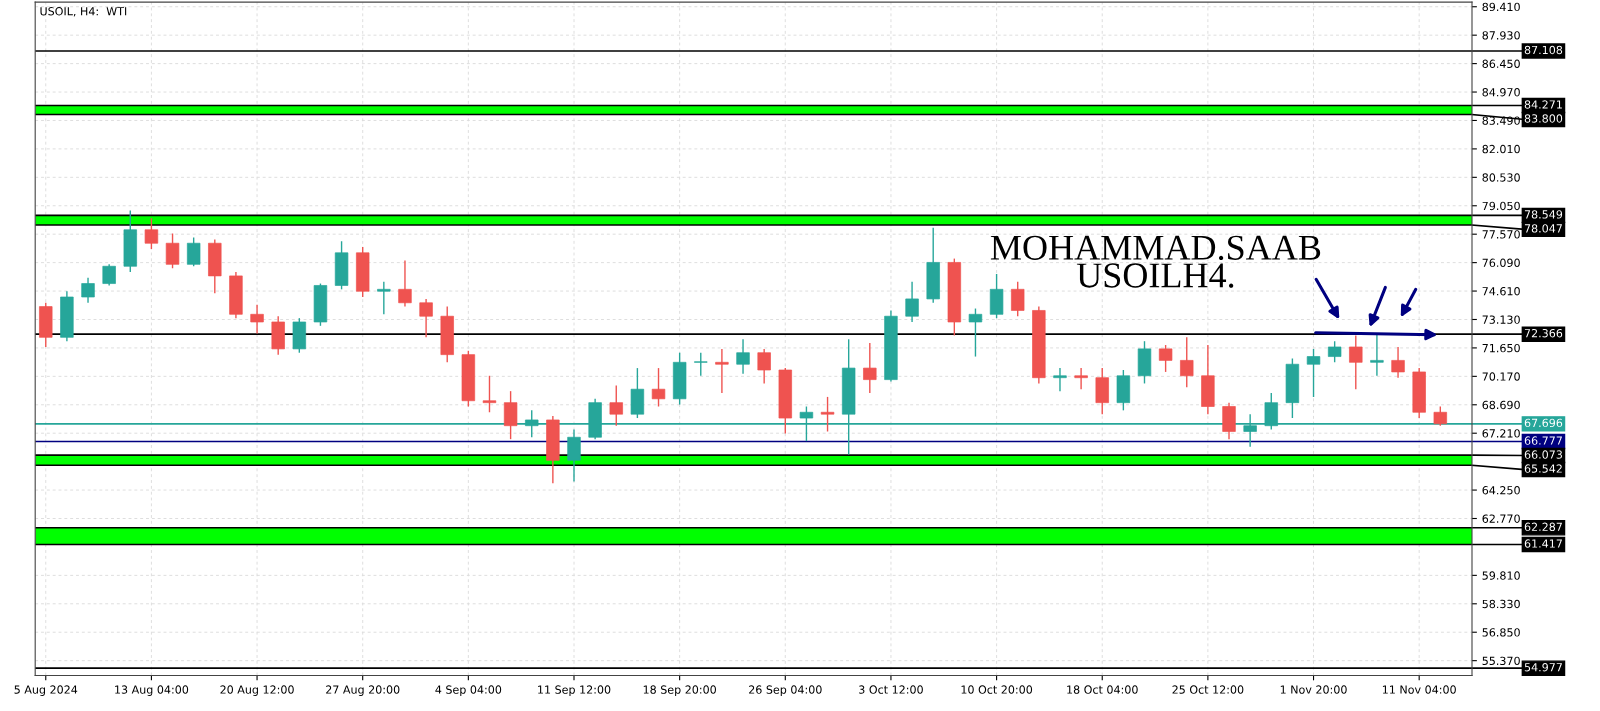 The width and height of the screenshot is (1600, 711). What do you see at coordinates (891, 689) in the screenshot?
I see `x-tick-label: 3 Oct 12:00` at bounding box center [891, 689].